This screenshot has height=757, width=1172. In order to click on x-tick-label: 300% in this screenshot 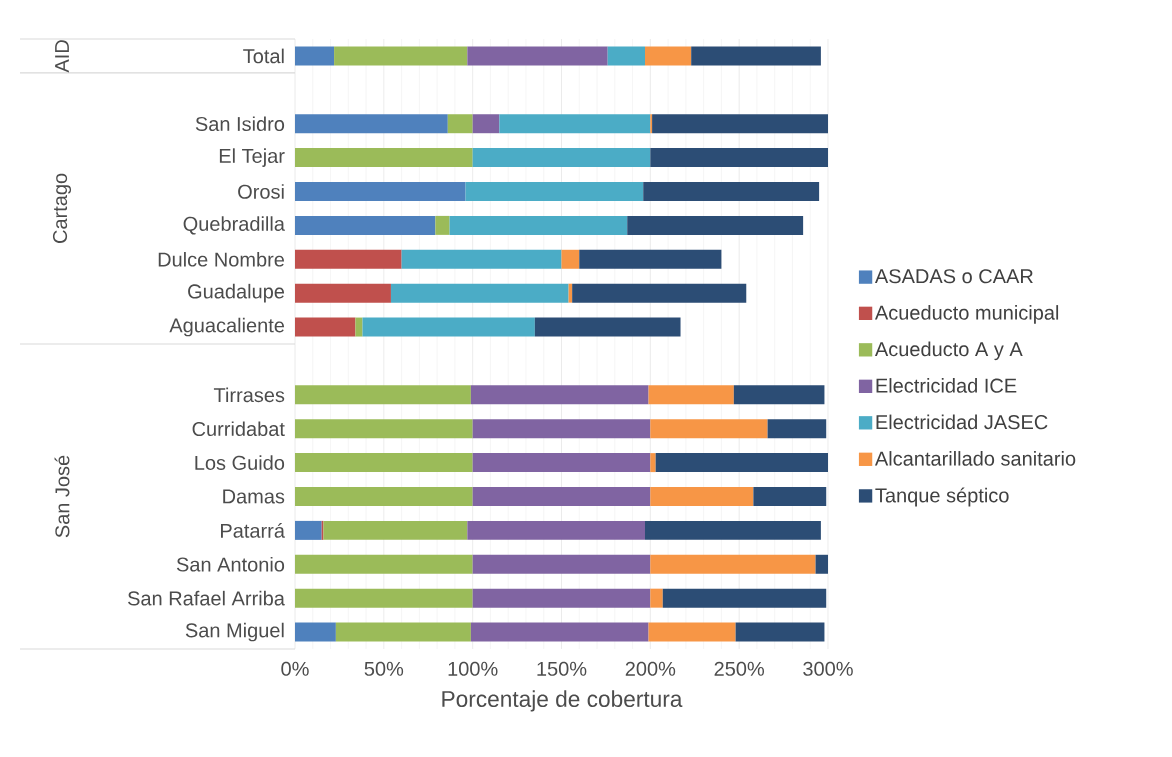, I will do `click(828, 668)`.